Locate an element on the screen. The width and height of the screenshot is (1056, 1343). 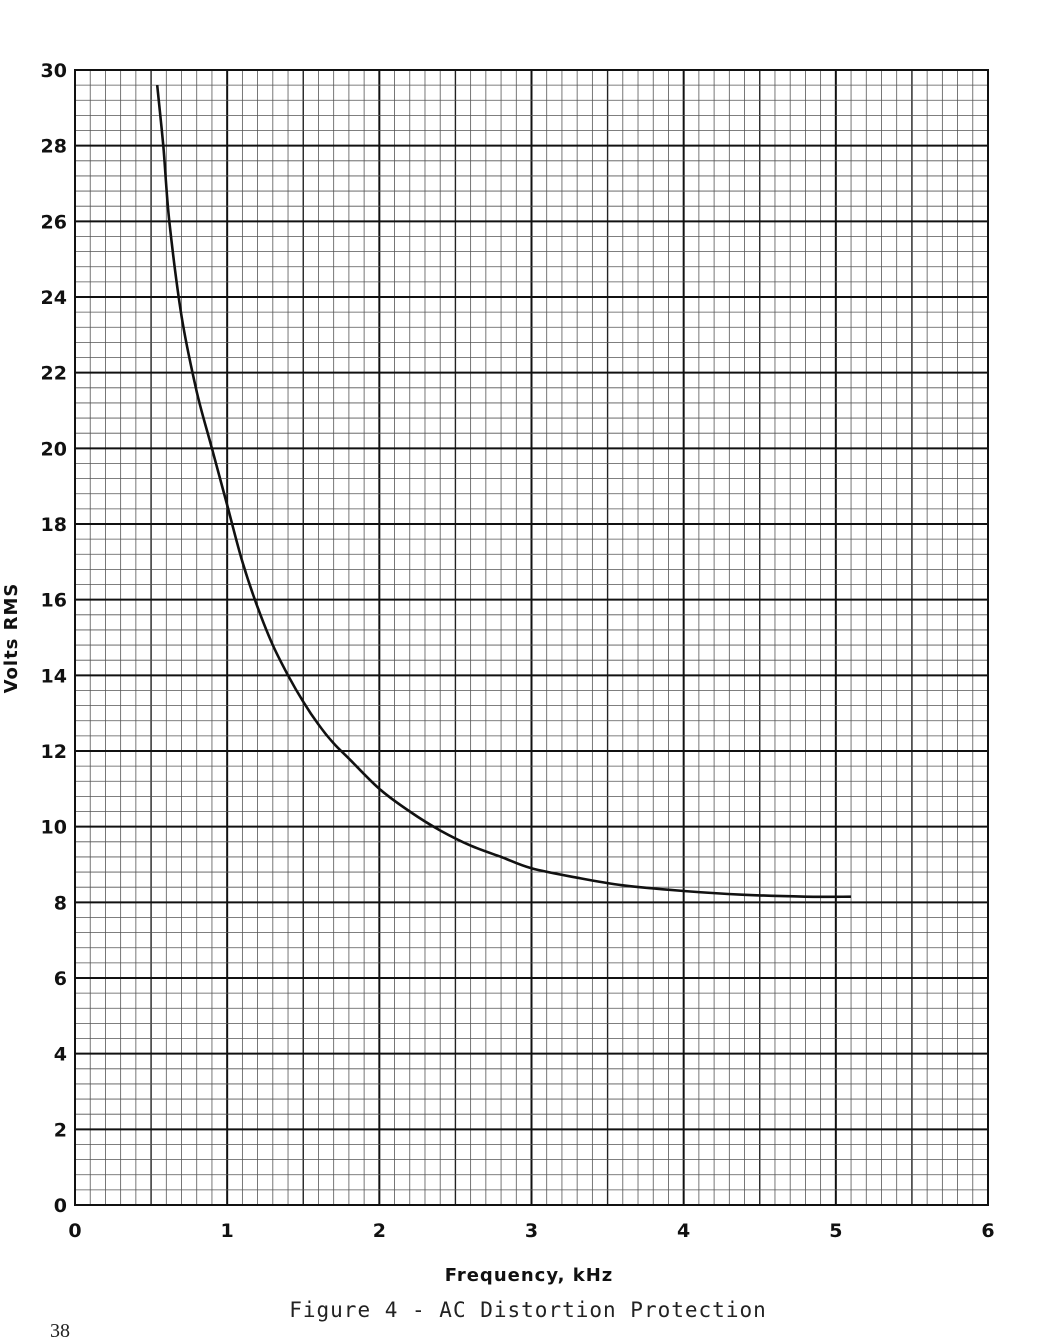
y-tick-label: 30 is located at coordinates (54, 71).